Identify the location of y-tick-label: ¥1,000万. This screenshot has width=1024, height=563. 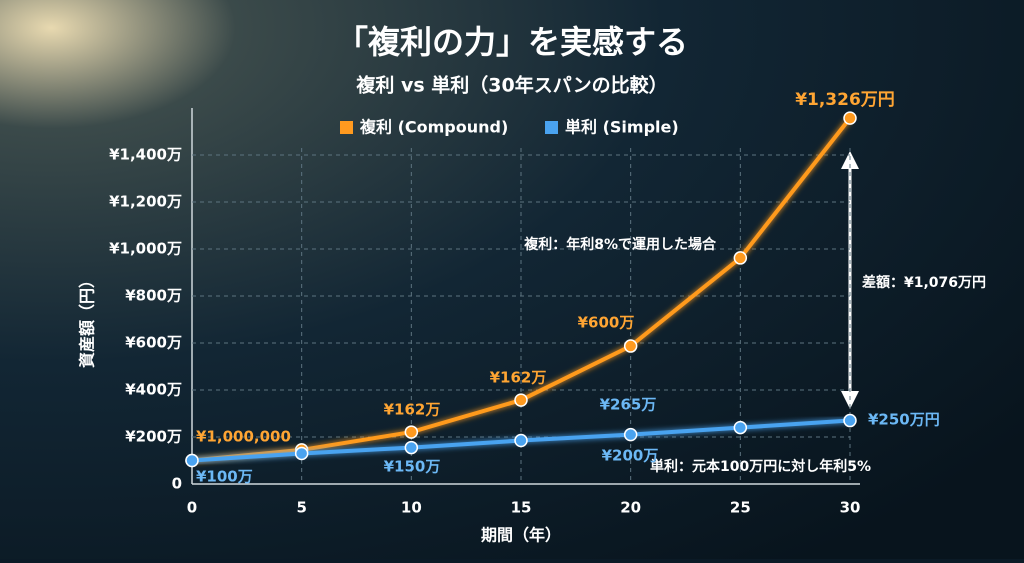
(145, 249).